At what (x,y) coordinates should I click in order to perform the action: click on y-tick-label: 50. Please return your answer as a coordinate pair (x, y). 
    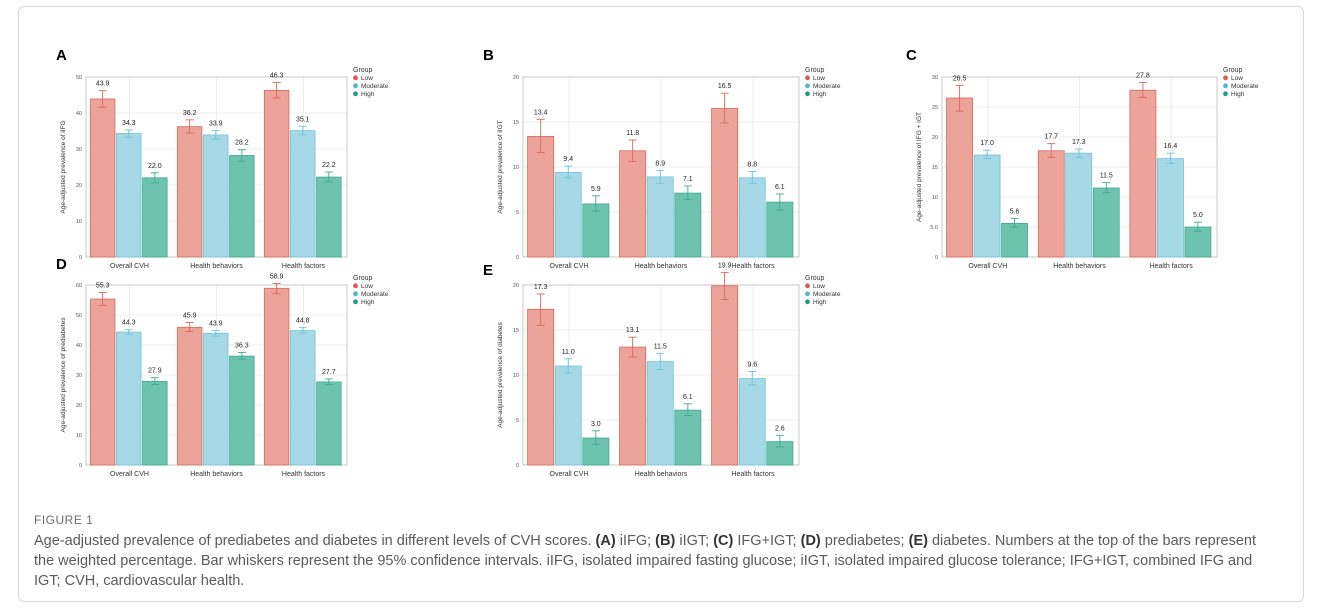
    Looking at the image, I should click on (79, 78).